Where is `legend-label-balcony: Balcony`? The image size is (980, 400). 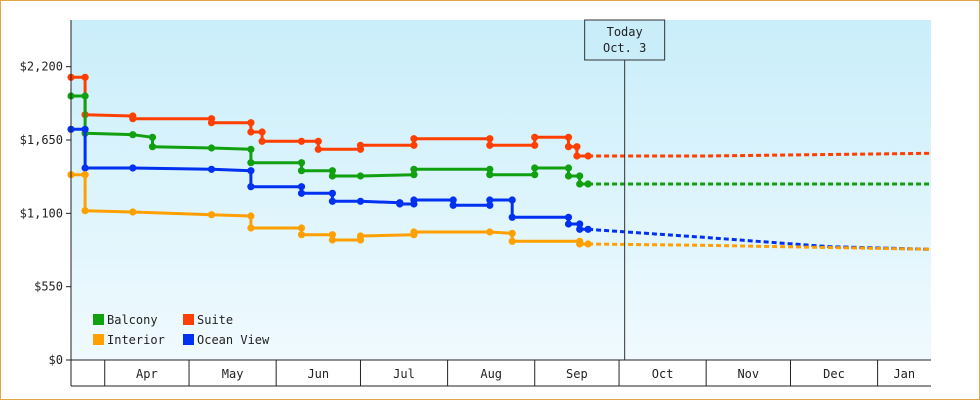 legend-label-balcony: Balcony is located at coordinates (132, 320).